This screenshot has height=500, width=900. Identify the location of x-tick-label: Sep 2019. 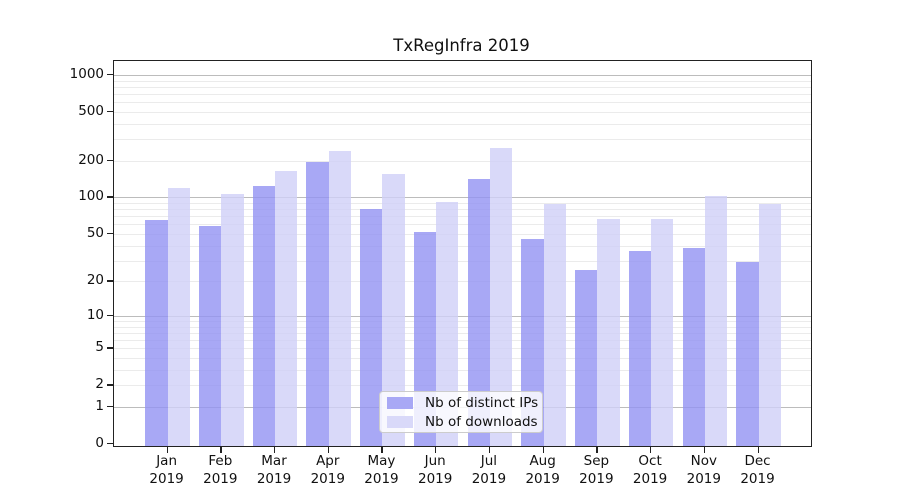
(596, 470).